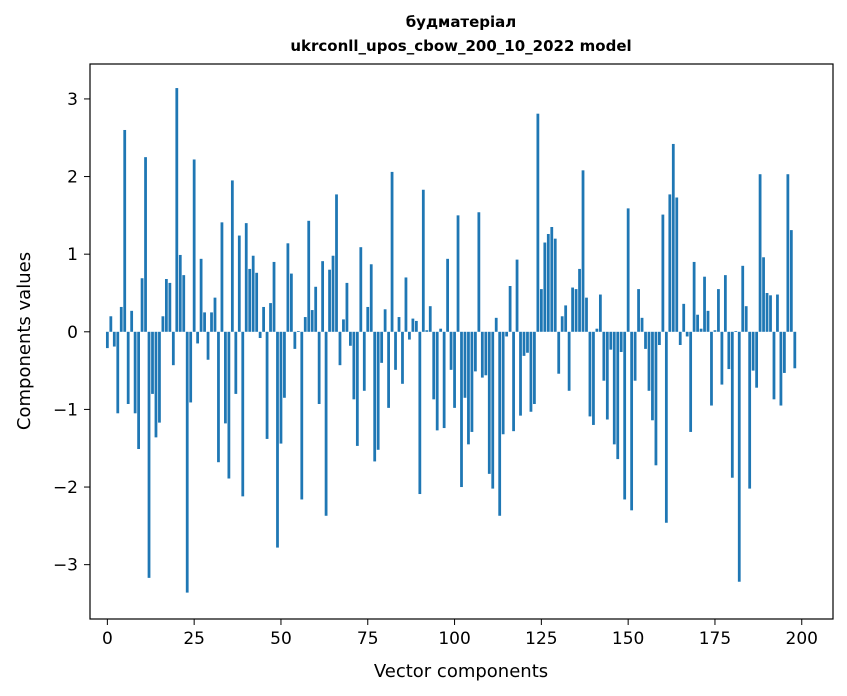  Describe the element at coordinates (72, 333) in the screenshot. I see `y-tick-label-0: 0` at that location.